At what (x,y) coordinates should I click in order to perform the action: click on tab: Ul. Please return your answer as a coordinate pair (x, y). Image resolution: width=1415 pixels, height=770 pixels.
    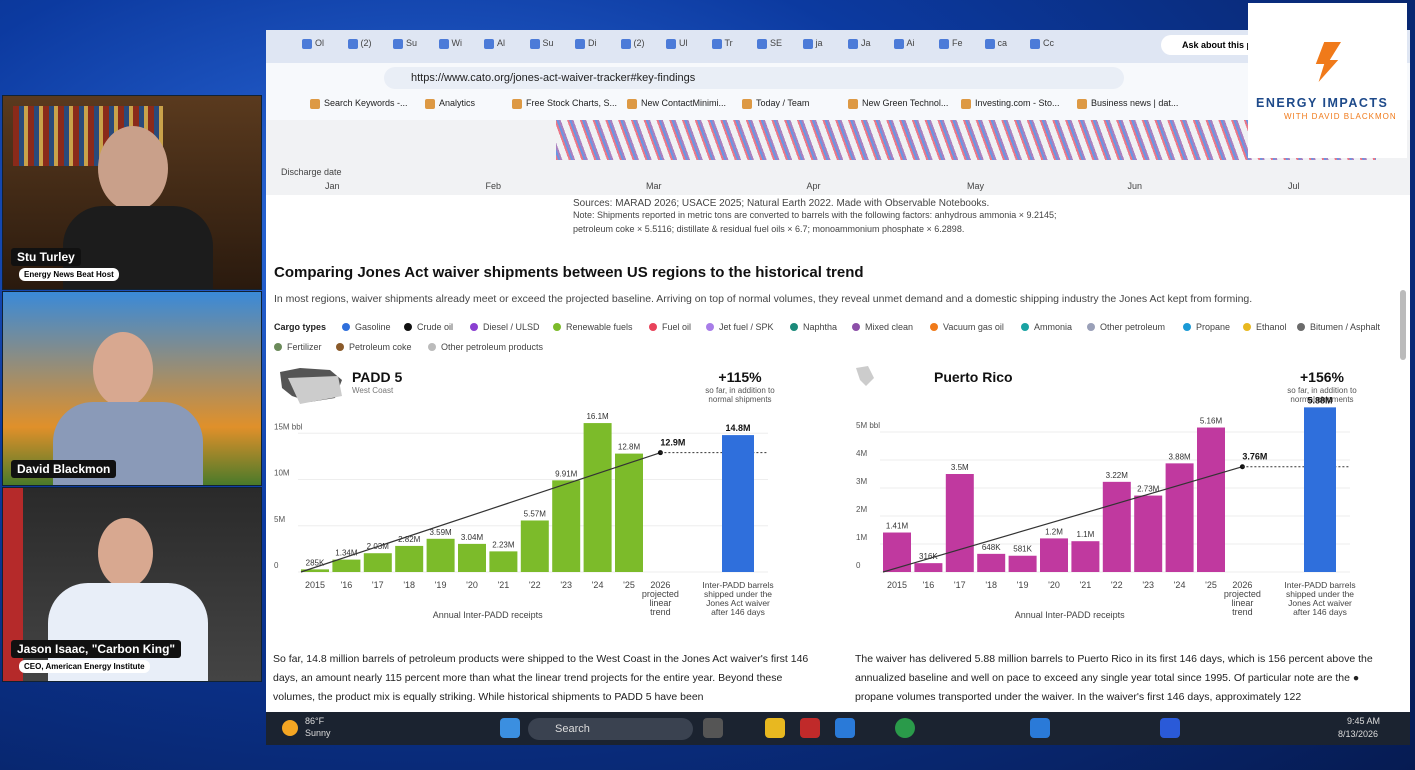
    Looking at the image, I should click on (679, 43).